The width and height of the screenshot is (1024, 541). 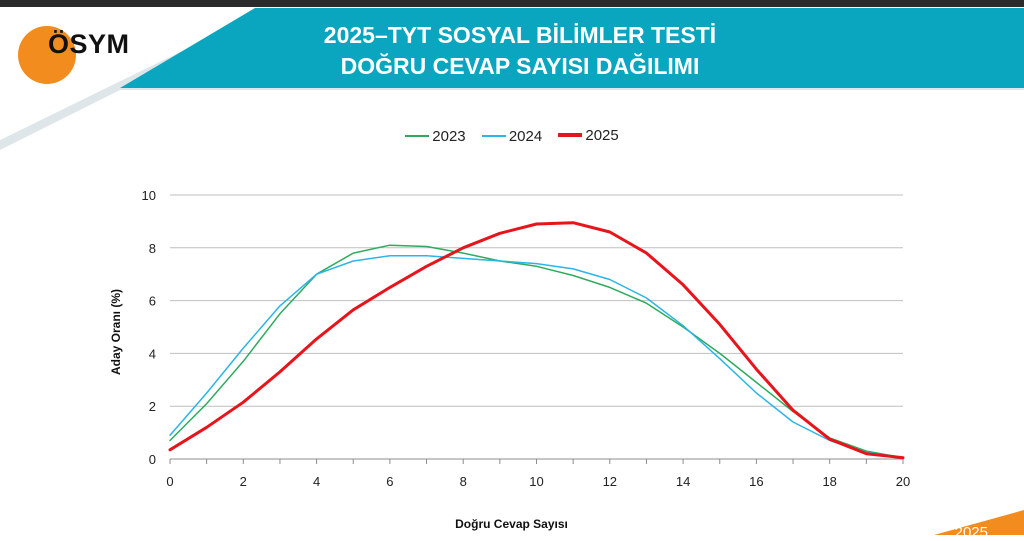 I want to click on top-bar, so click(x=512, y=3).